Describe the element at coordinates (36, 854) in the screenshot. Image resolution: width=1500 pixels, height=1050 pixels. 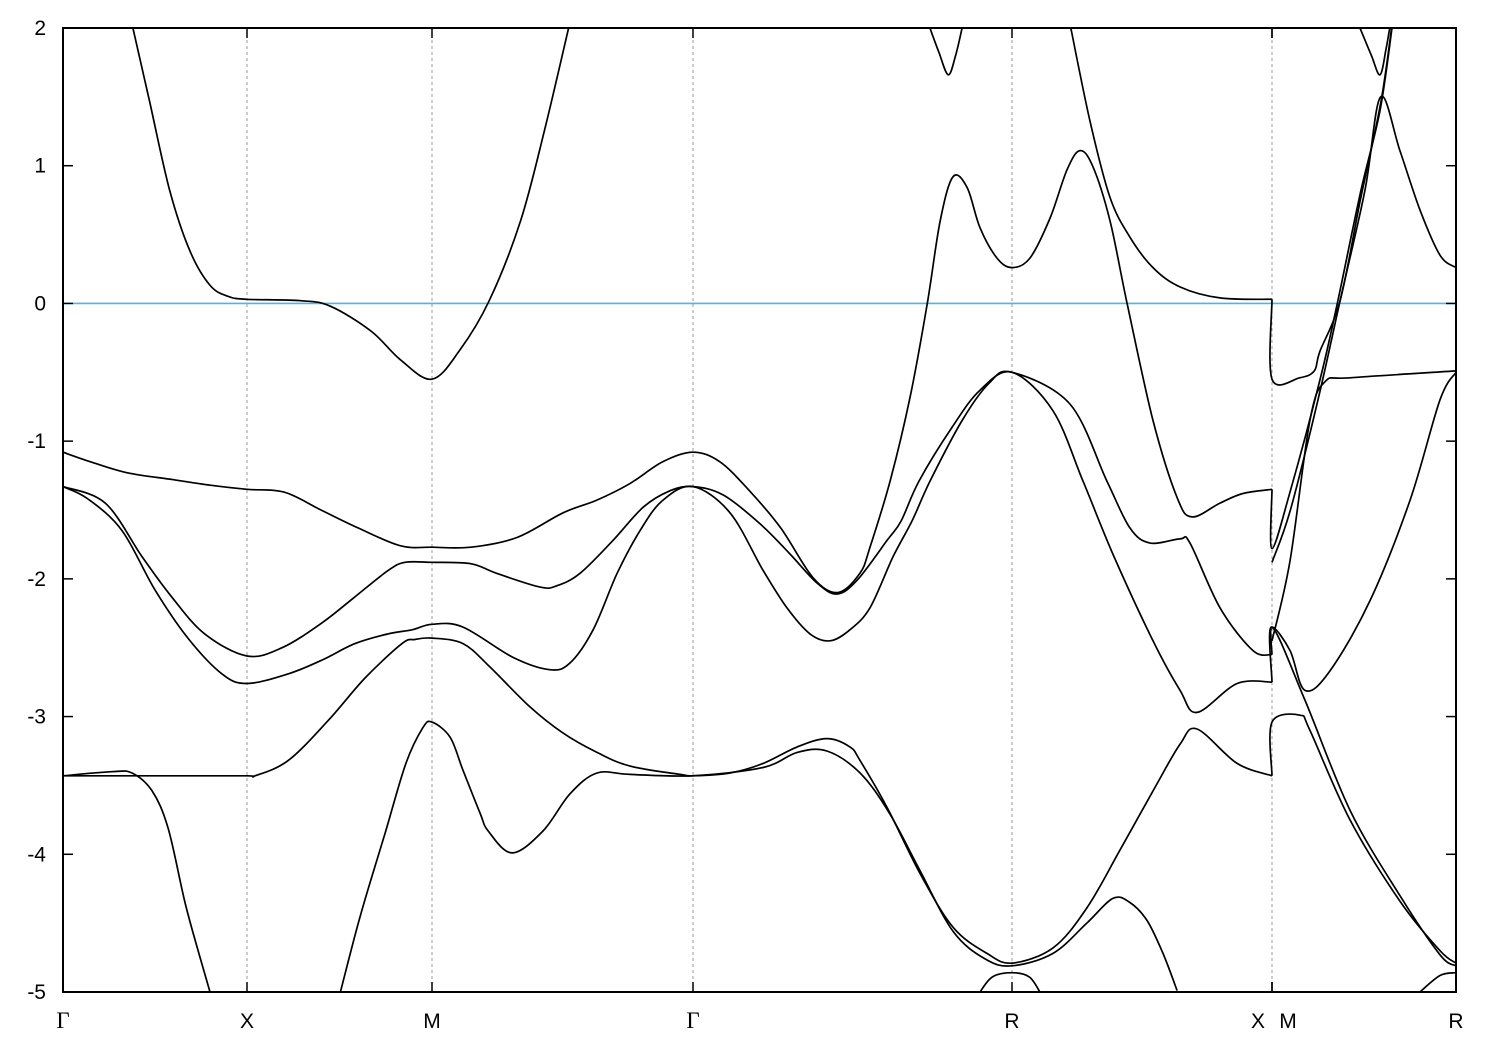
I see `y-tick-label: -4` at that location.